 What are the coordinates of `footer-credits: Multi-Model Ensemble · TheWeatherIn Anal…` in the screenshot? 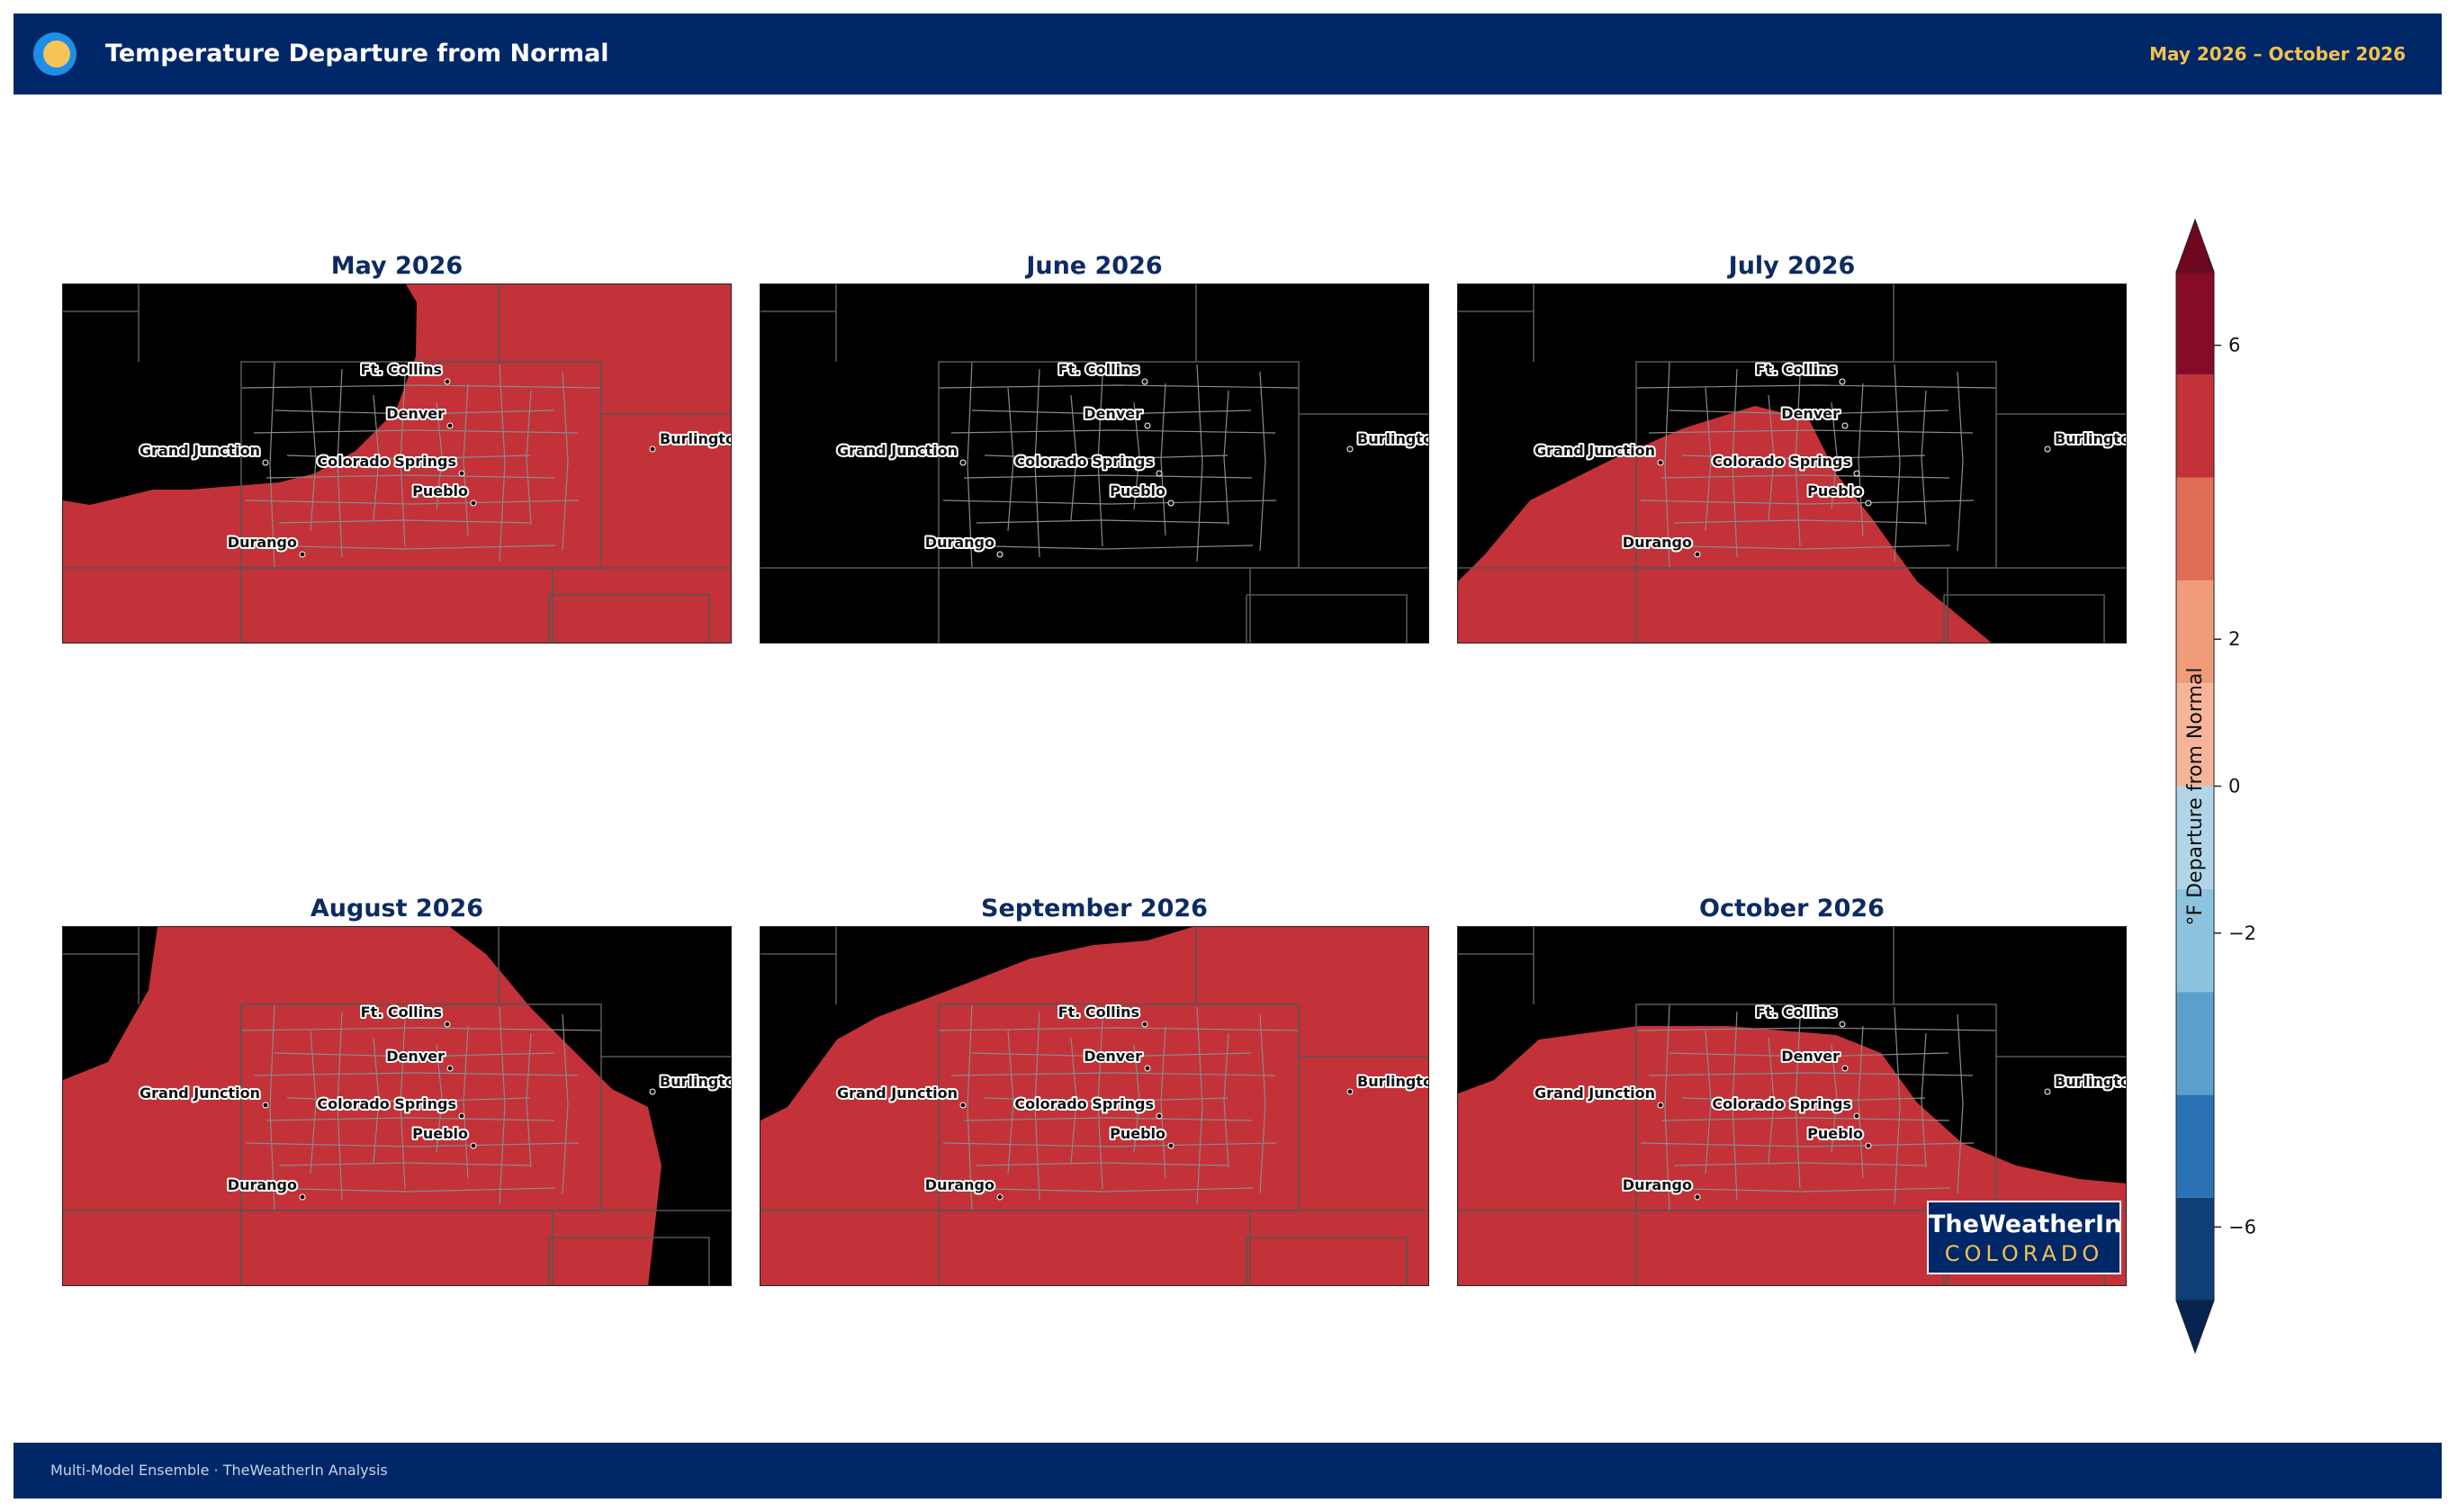 It's located at (219, 1470).